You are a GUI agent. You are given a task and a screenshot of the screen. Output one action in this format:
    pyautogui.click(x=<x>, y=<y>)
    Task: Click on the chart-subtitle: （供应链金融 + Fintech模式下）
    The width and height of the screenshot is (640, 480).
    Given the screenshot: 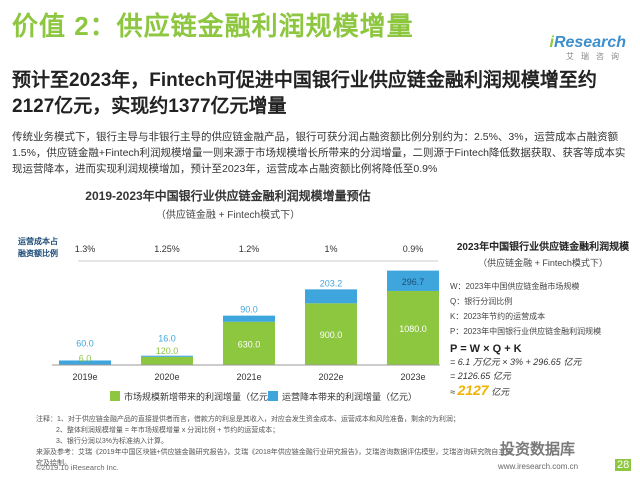 What is the action you would take?
    pyautogui.click(x=228, y=215)
    